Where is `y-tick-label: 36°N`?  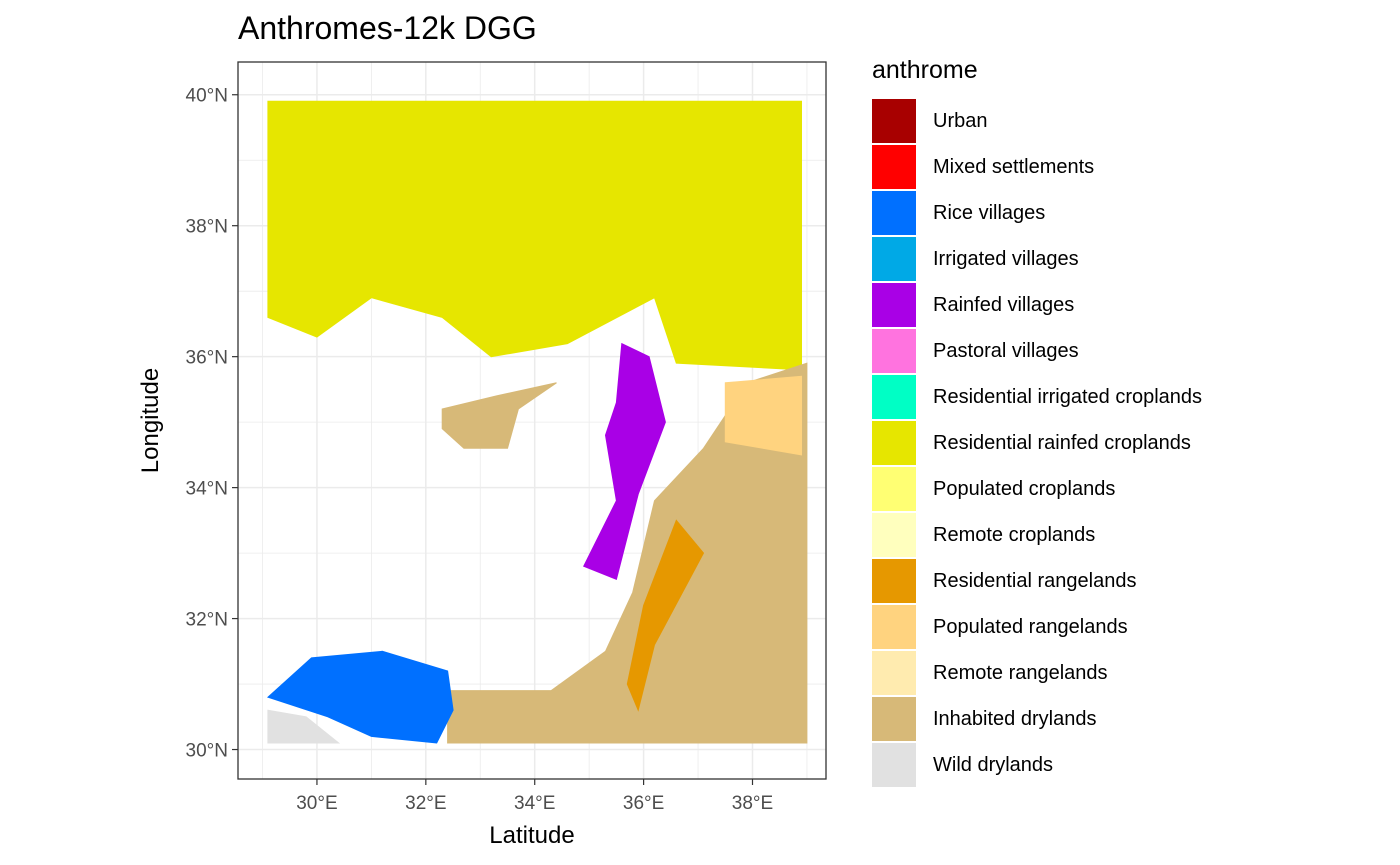
y-tick-label: 36°N is located at coordinates (207, 358).